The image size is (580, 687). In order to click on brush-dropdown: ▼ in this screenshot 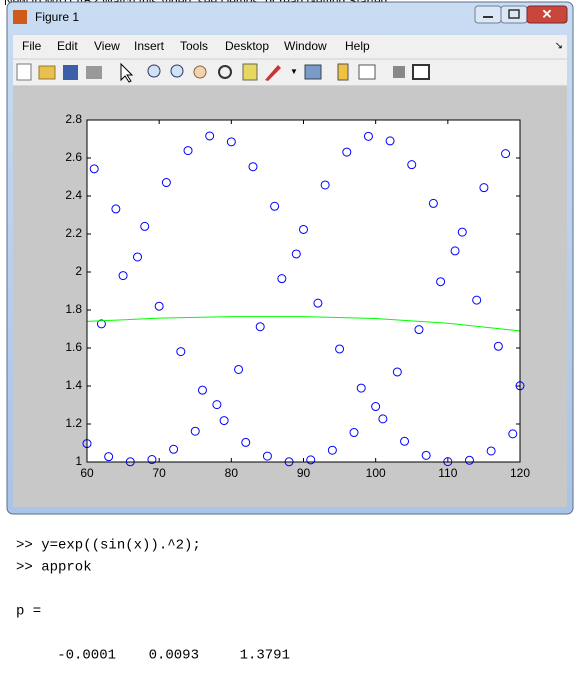, I will do `click(294, 71)`.